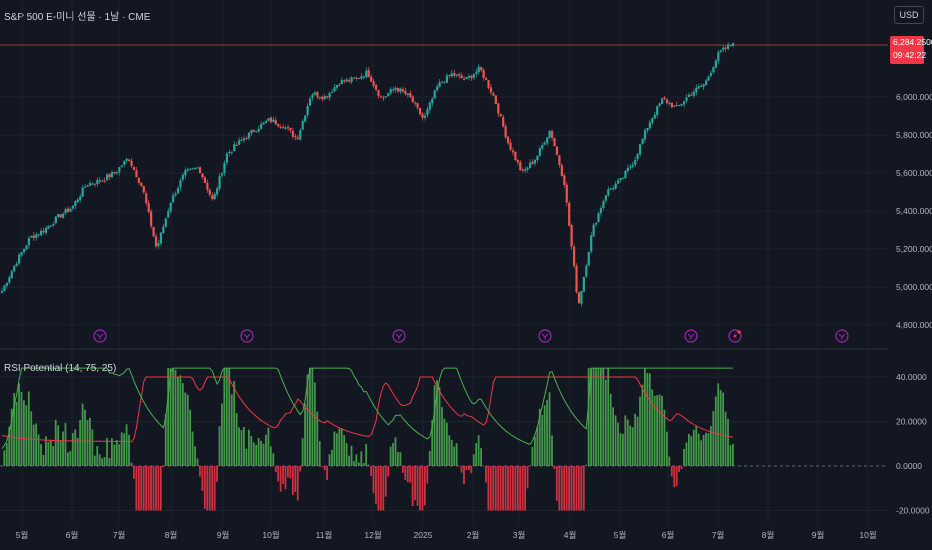 This screenshot has width=932, height=550. I want to click on price-tick-label: 5,200.0000, so click(914, 249).